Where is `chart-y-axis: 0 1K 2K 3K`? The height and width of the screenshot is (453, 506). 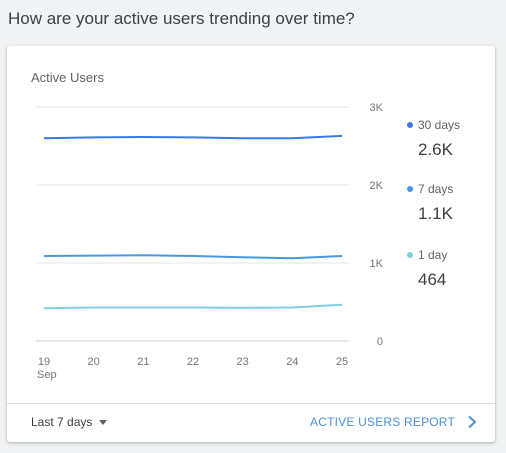
chart-y-axis: 0 1K 2K 3K is located at coordinates (377, 225).